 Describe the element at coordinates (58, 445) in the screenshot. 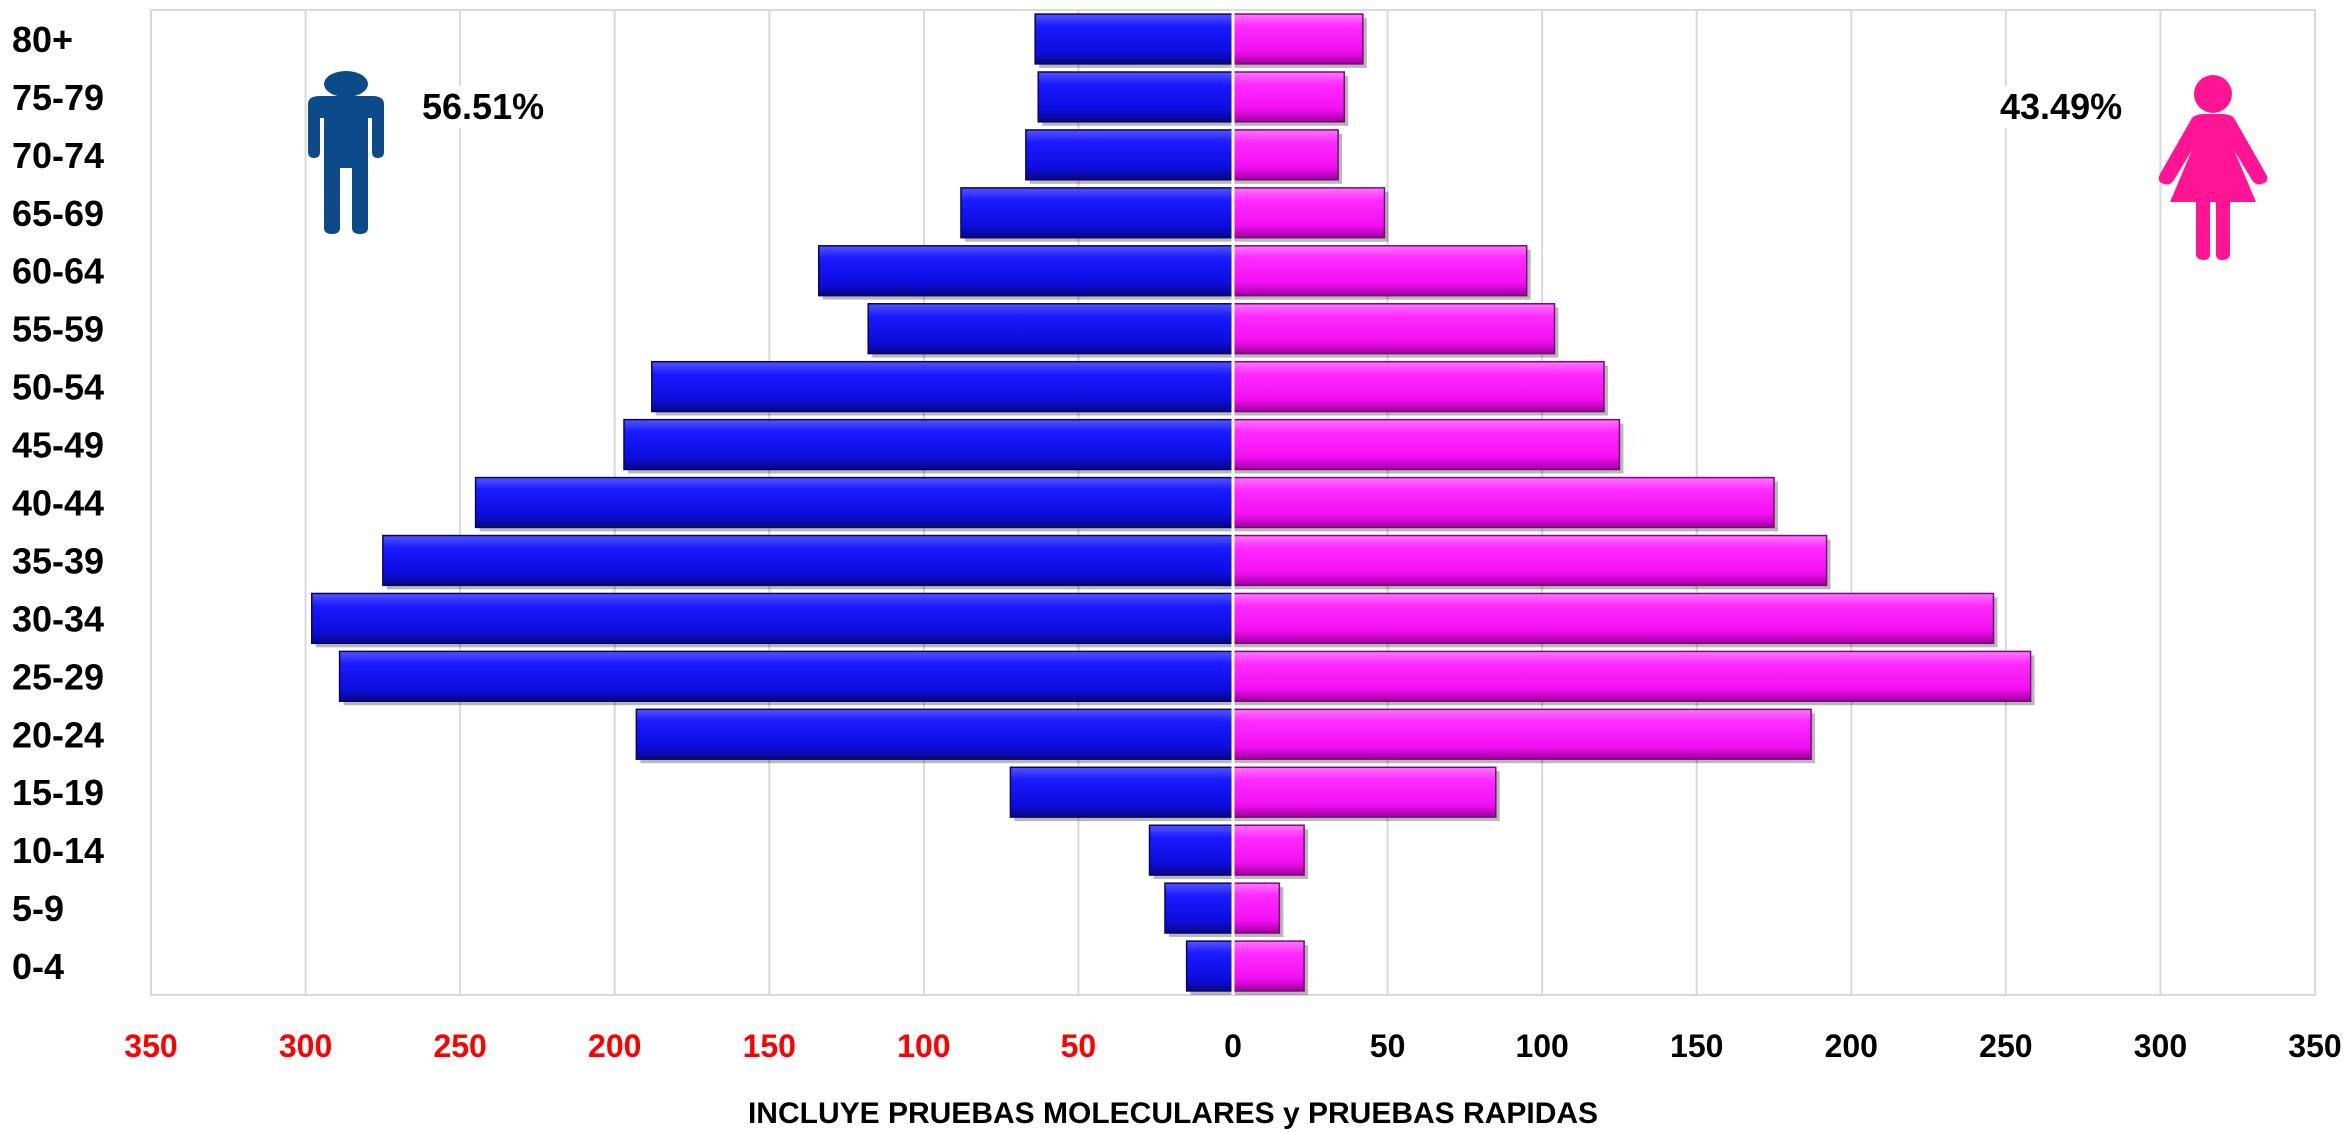

I see `y-tick-label: 45-49` at that location.